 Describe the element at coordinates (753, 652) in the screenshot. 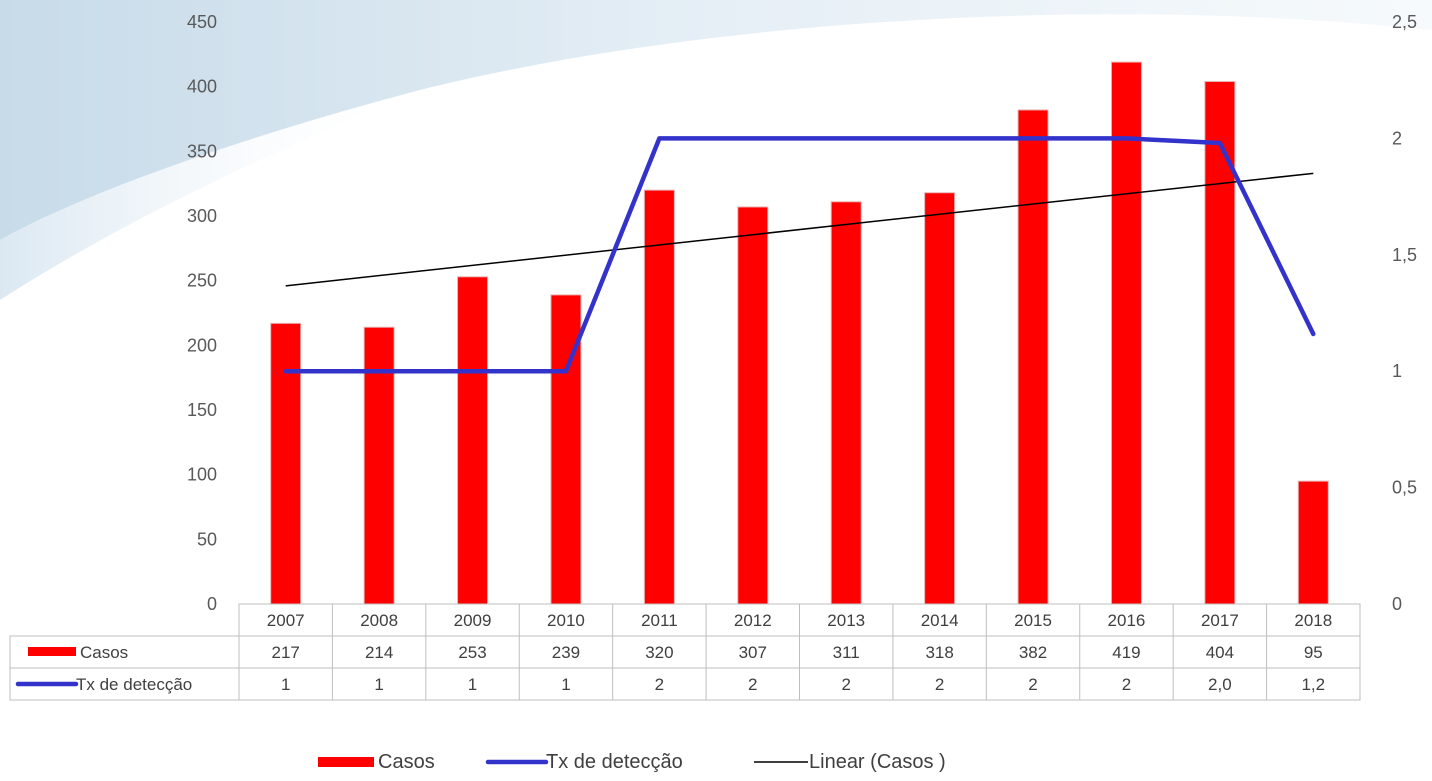

I see `casos-value-2012: 307` at that location.